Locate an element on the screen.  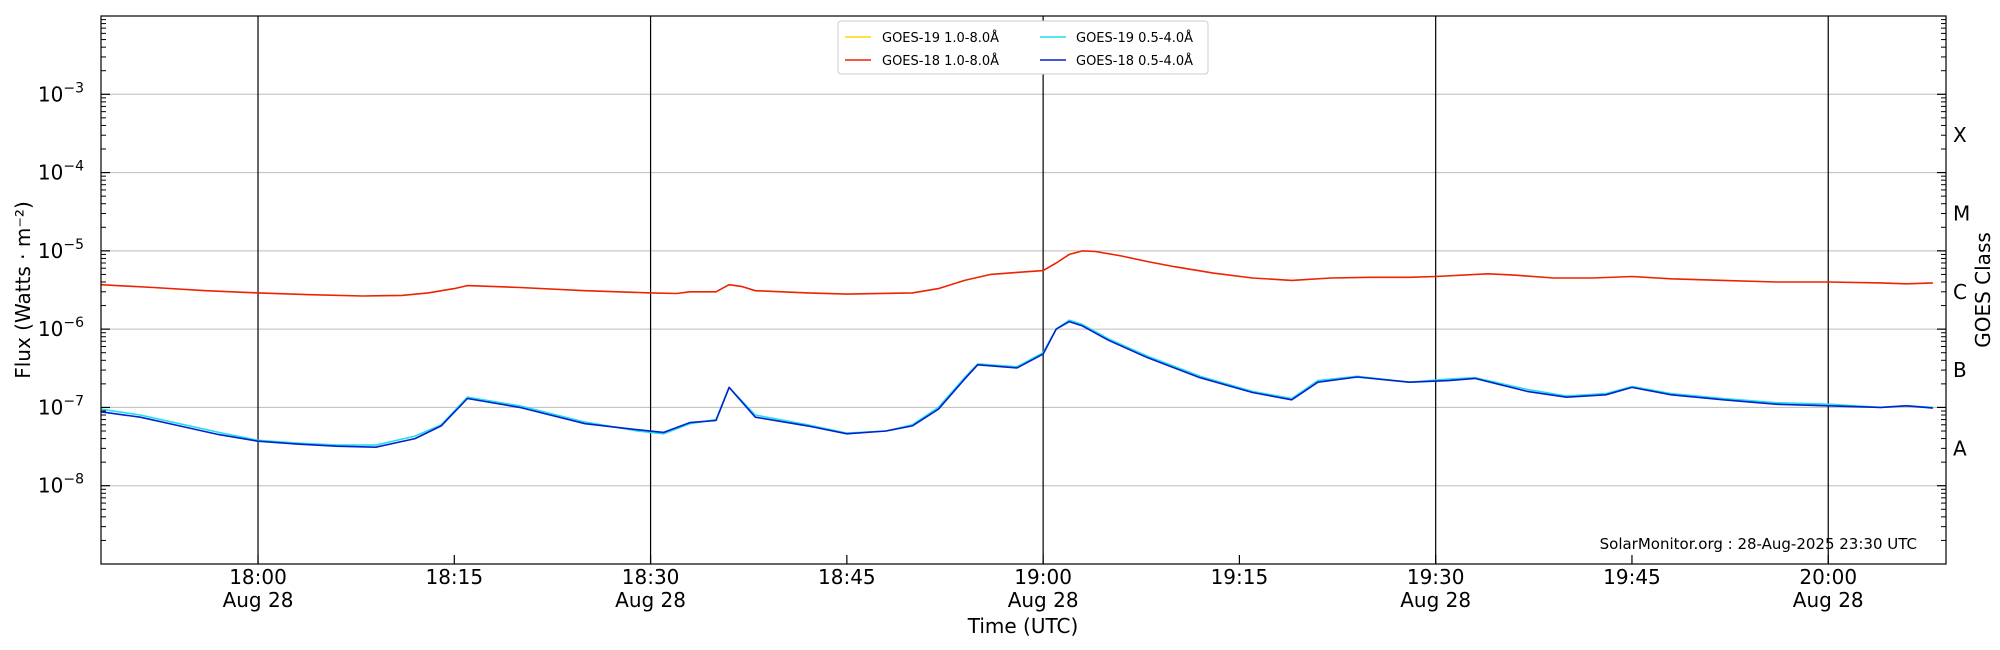
y-tick-label: 10⁻⁵ is located at coordinates (61, 250).